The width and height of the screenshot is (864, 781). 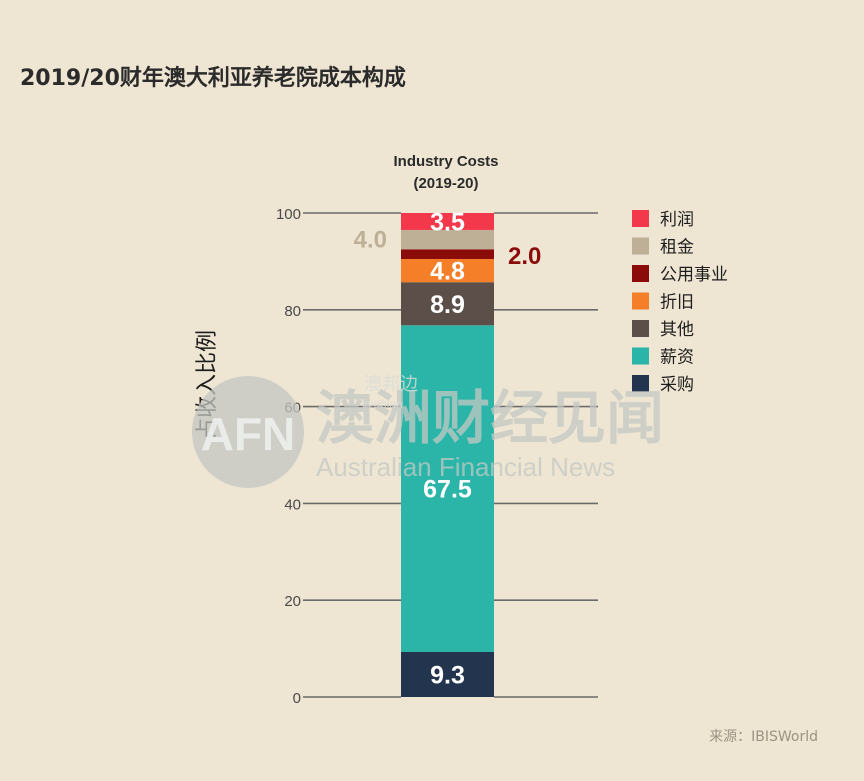 I want to click on data-label: 4.0, so click(x=370, y=240).